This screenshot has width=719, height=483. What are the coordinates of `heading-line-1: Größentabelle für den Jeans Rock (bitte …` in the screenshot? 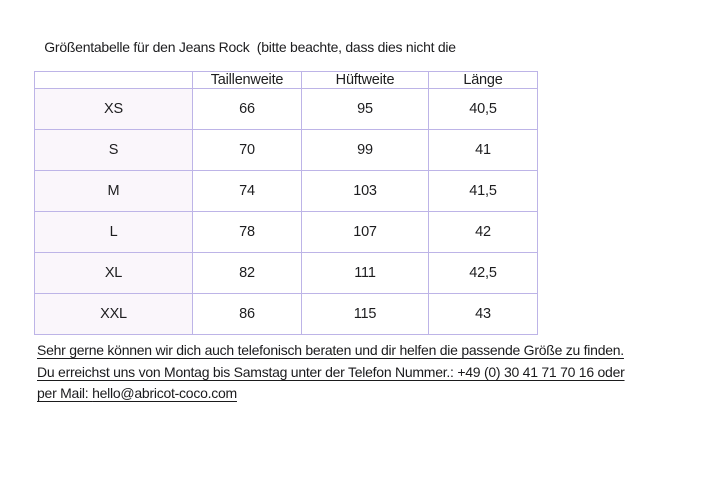 It's located at (250, 47).